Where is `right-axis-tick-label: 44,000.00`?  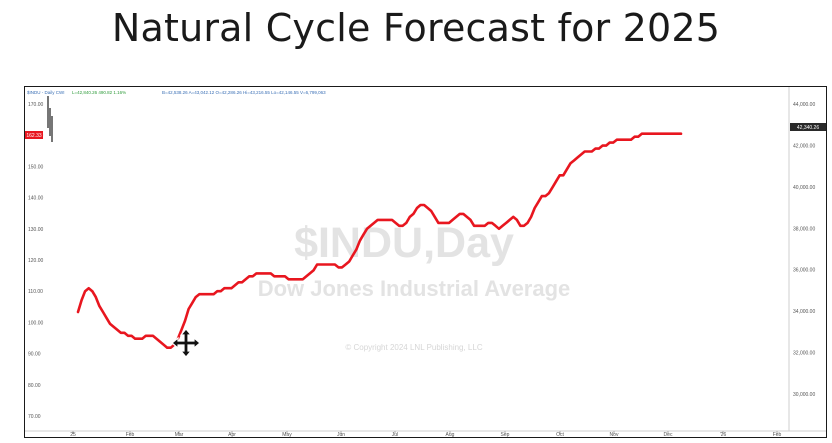
right-axis-tick-label: 44,000.00 is located at coordinates (804, 105).